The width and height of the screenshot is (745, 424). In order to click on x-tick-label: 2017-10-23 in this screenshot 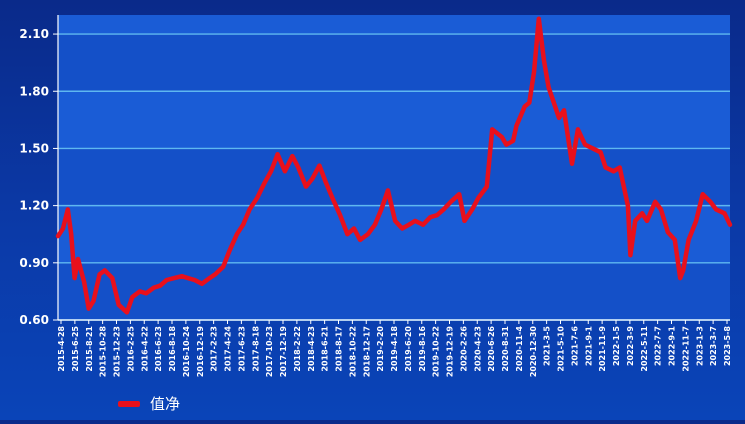, I will do `click(269, 351)`.